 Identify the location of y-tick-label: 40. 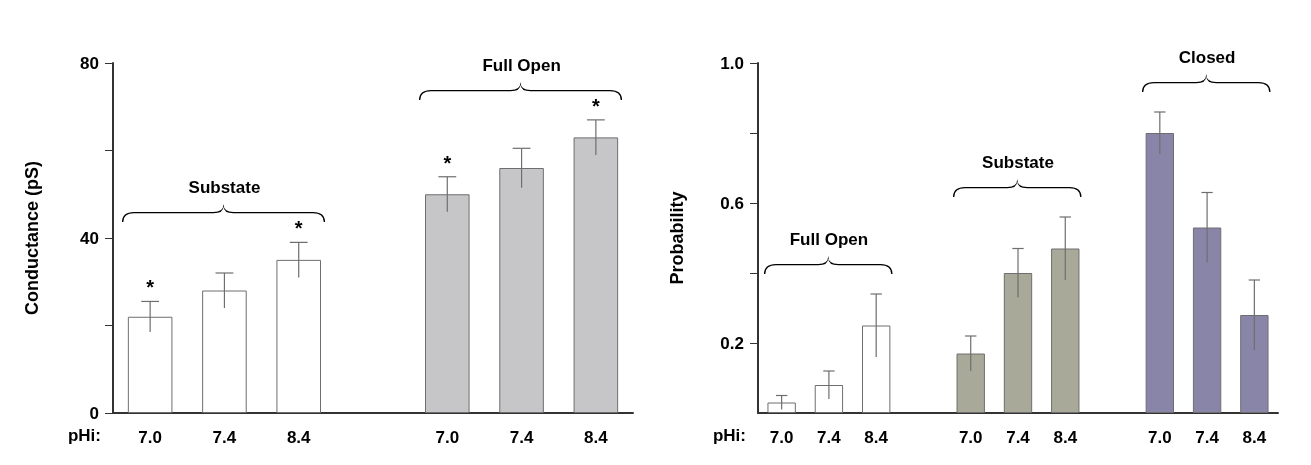
(89, 238).